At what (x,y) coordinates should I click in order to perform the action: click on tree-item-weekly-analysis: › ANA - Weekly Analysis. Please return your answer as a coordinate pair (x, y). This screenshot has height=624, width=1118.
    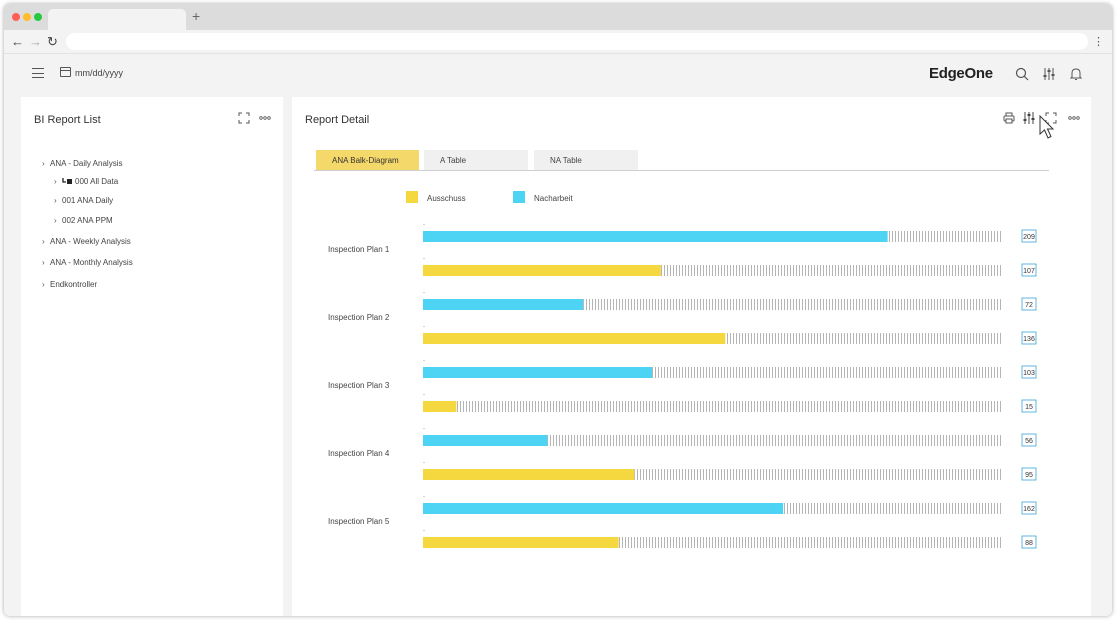
    Looking at the image, I should click on (86, 241).